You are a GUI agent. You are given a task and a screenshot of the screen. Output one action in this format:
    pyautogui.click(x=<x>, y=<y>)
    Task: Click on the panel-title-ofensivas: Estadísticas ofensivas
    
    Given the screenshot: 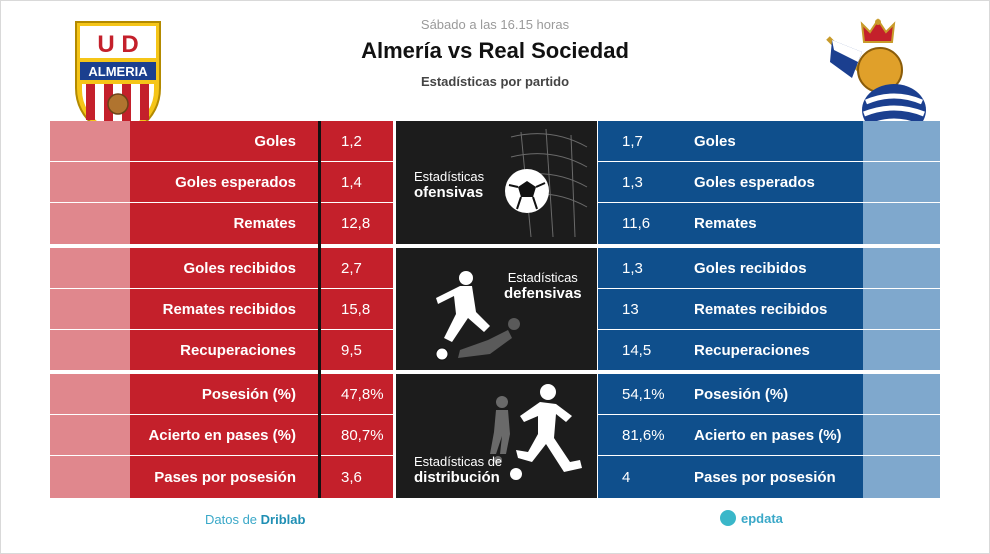 What is the action you would take?
    pyautogui.click(x=449, y=185)
    